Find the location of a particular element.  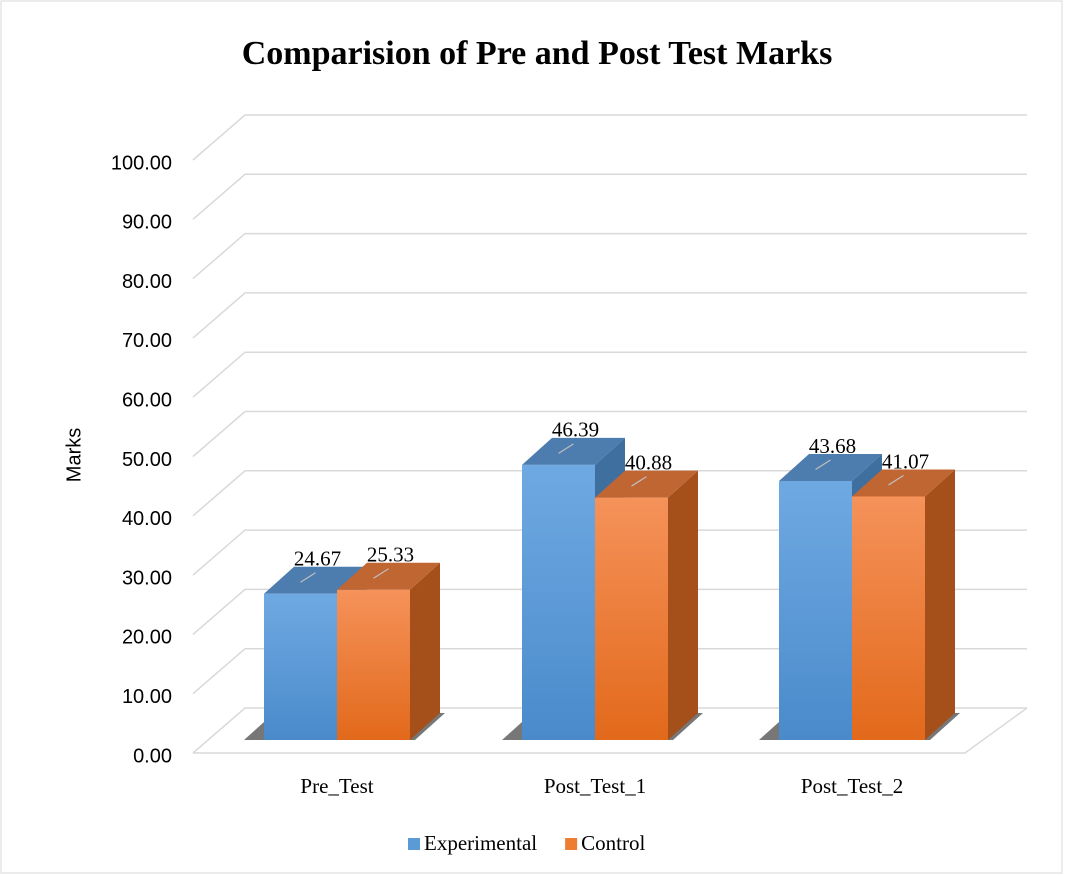

y-tick-label: 60.00 is located at coordinates (147, 400).